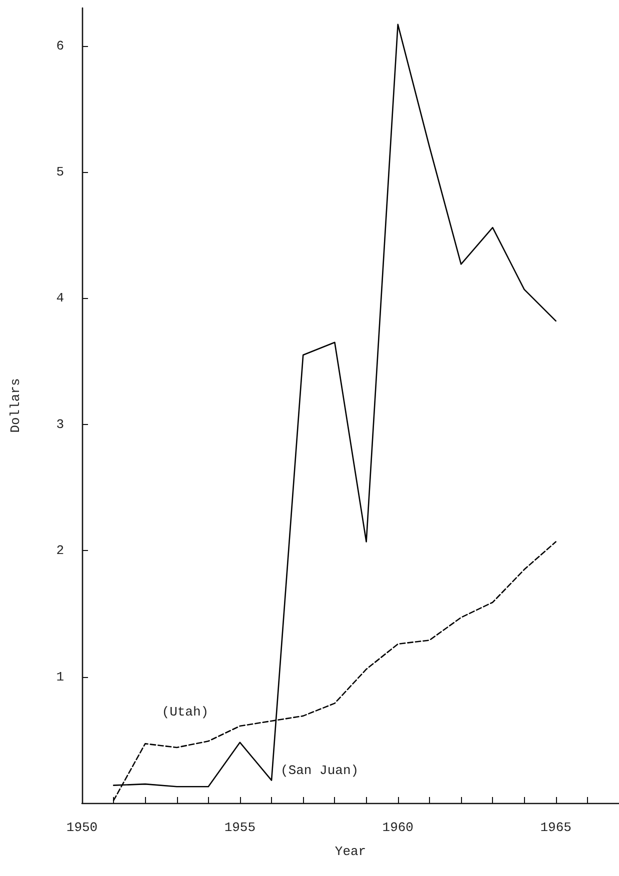  What do you see at coordinates (60, 676) in the screenshot?
I see `y-tick-label: 1` at bounding box center [60, 676].